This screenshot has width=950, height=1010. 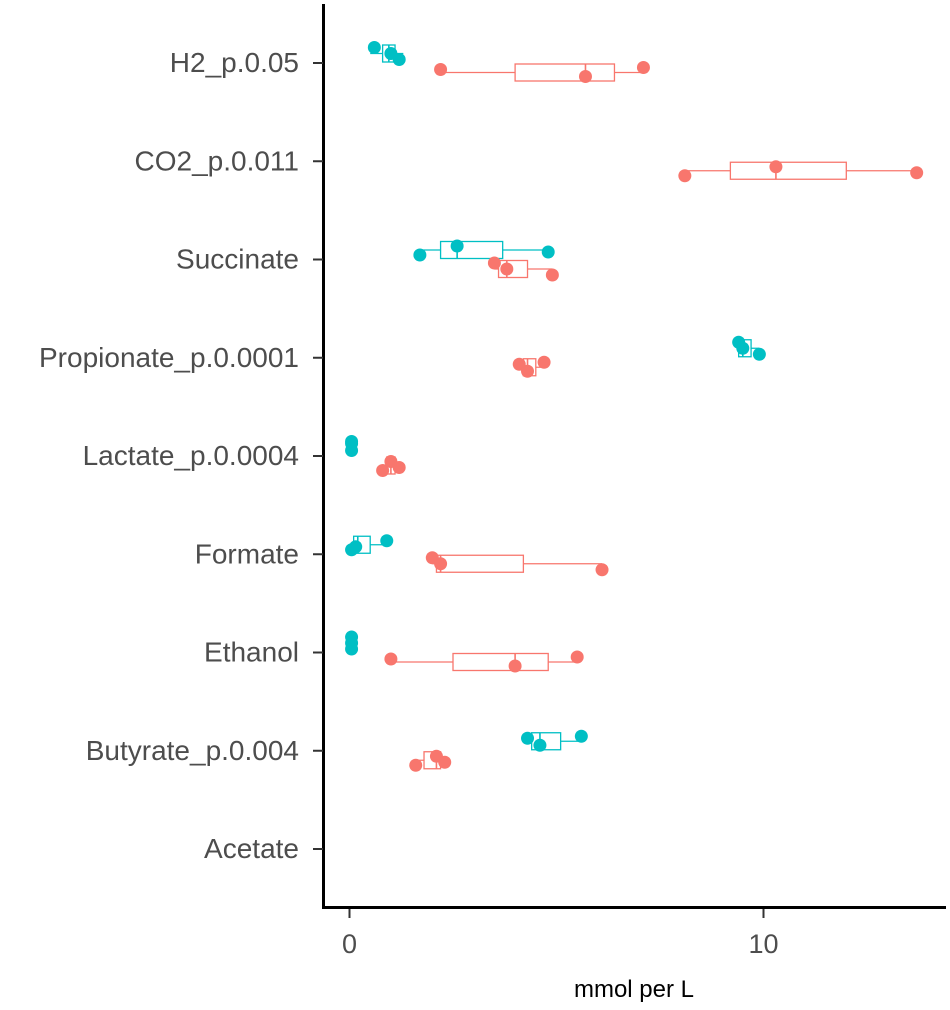 I want to click on y-tick-label: H2_p.0.05, so click(x=234, y=62).